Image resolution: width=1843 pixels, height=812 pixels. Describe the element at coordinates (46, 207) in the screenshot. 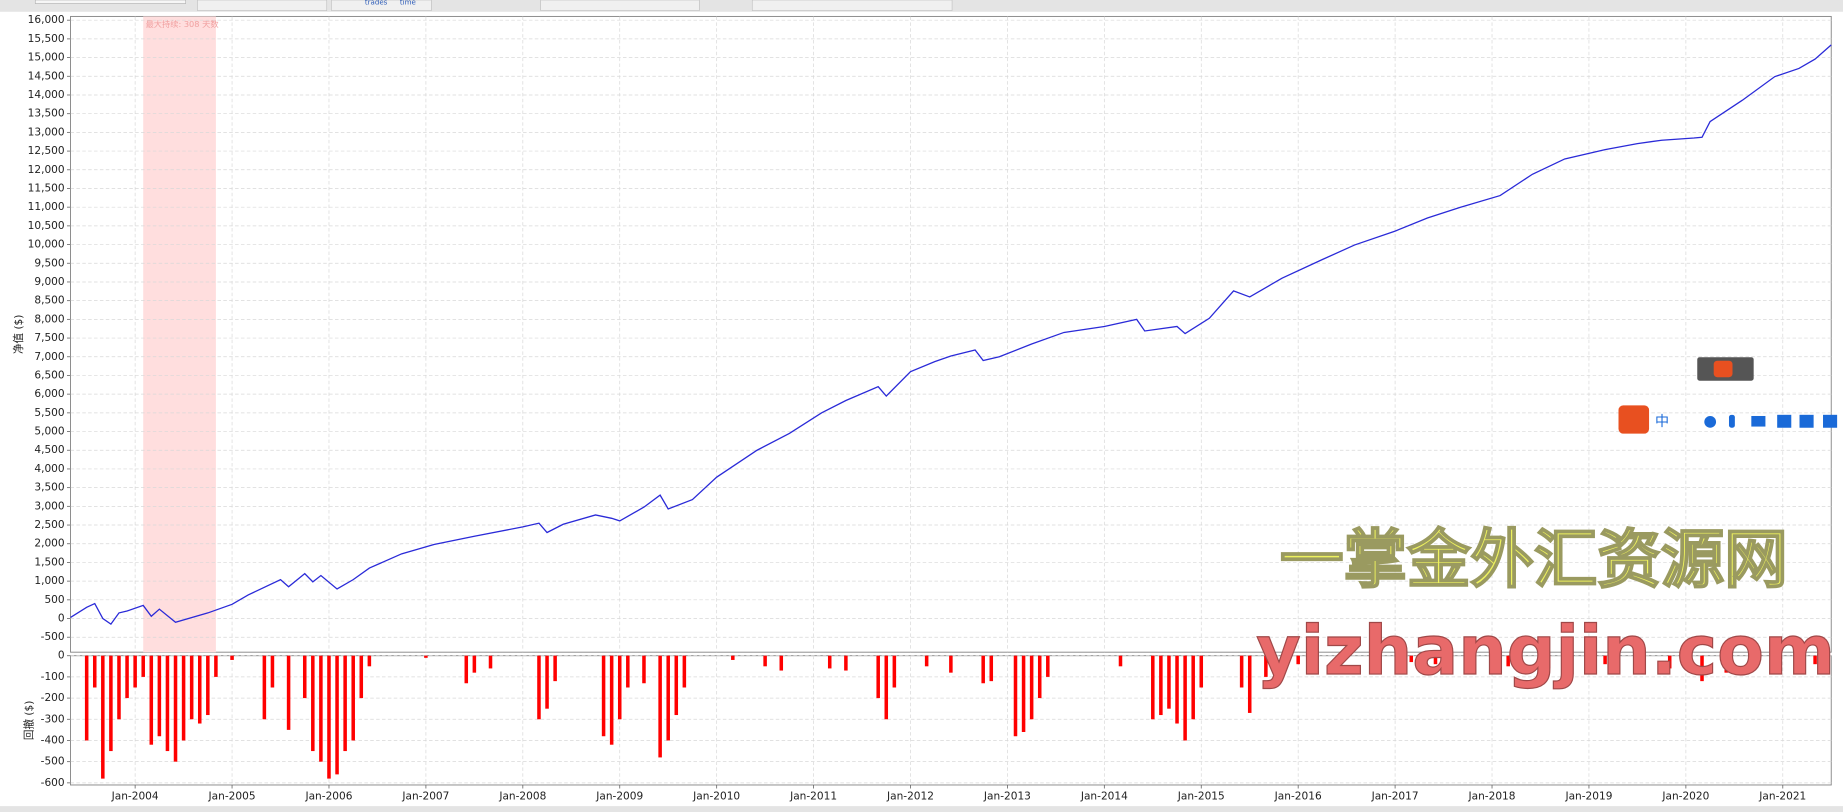

I see `y-tick-label: 11,000` at that location.